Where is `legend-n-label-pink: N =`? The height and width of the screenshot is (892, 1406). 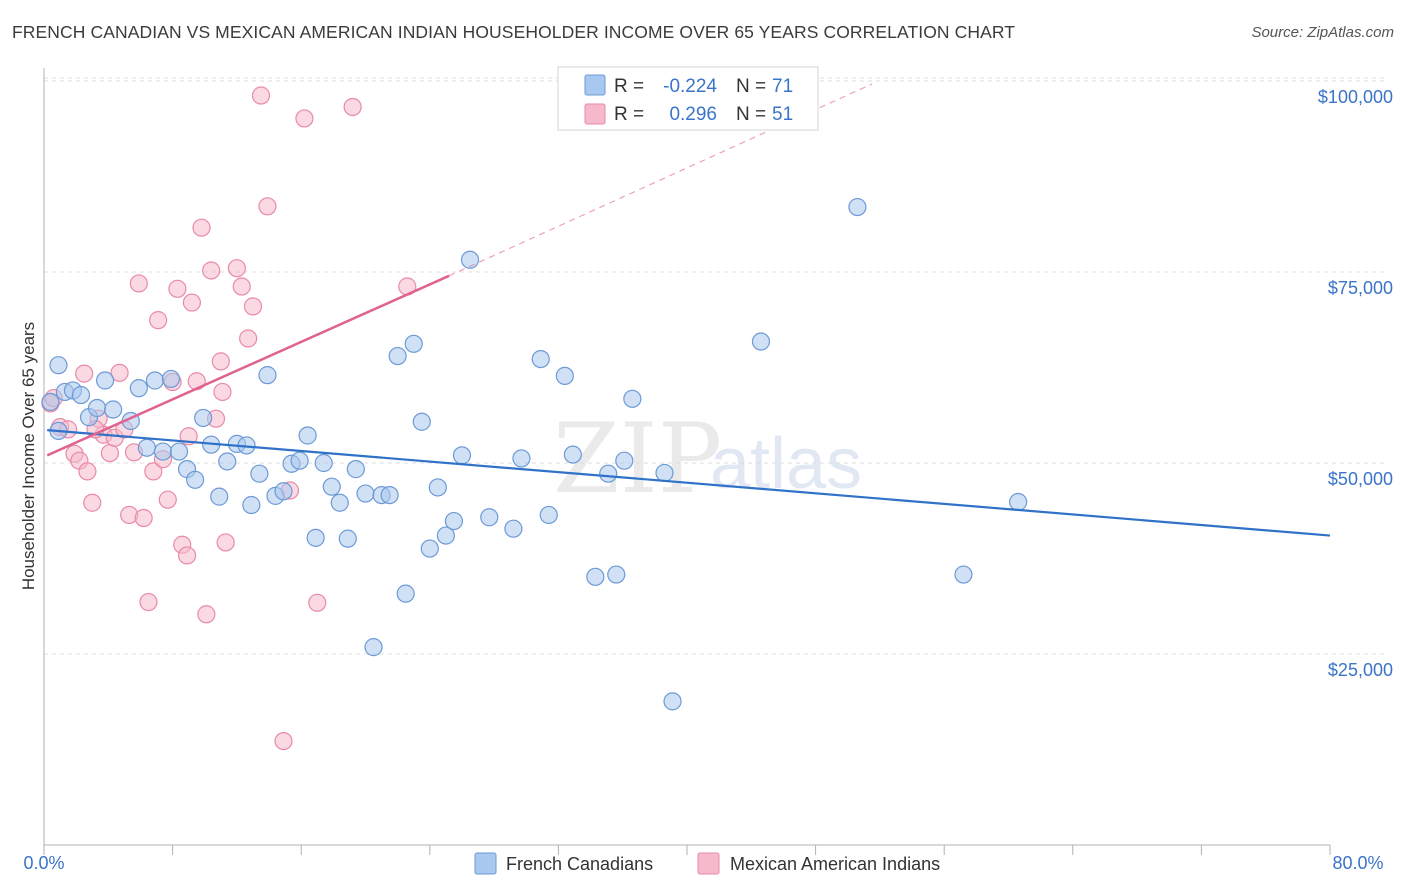
legend-n-label-pink: N = is located at coordinates (751, 114).